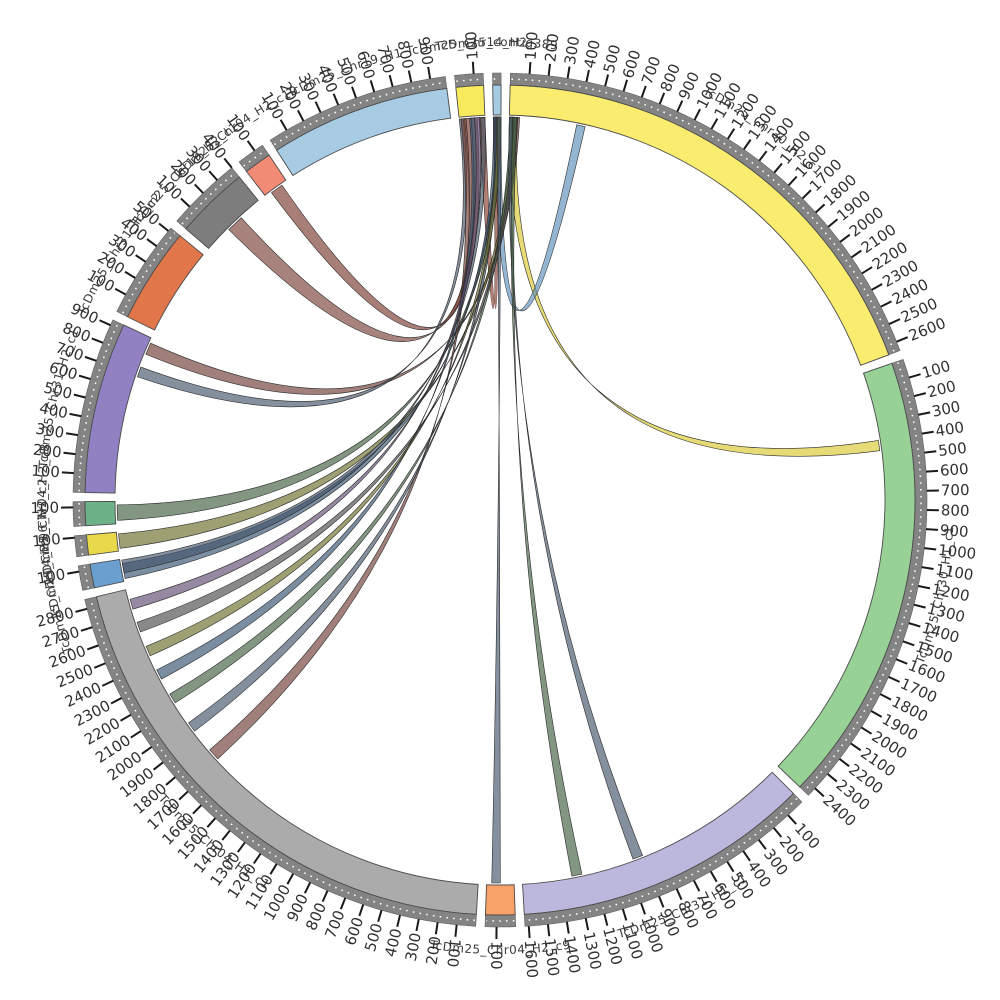  Describe the element at coordinates (954, 470) in the screenshot. I see `tick-label: 600` at that location.